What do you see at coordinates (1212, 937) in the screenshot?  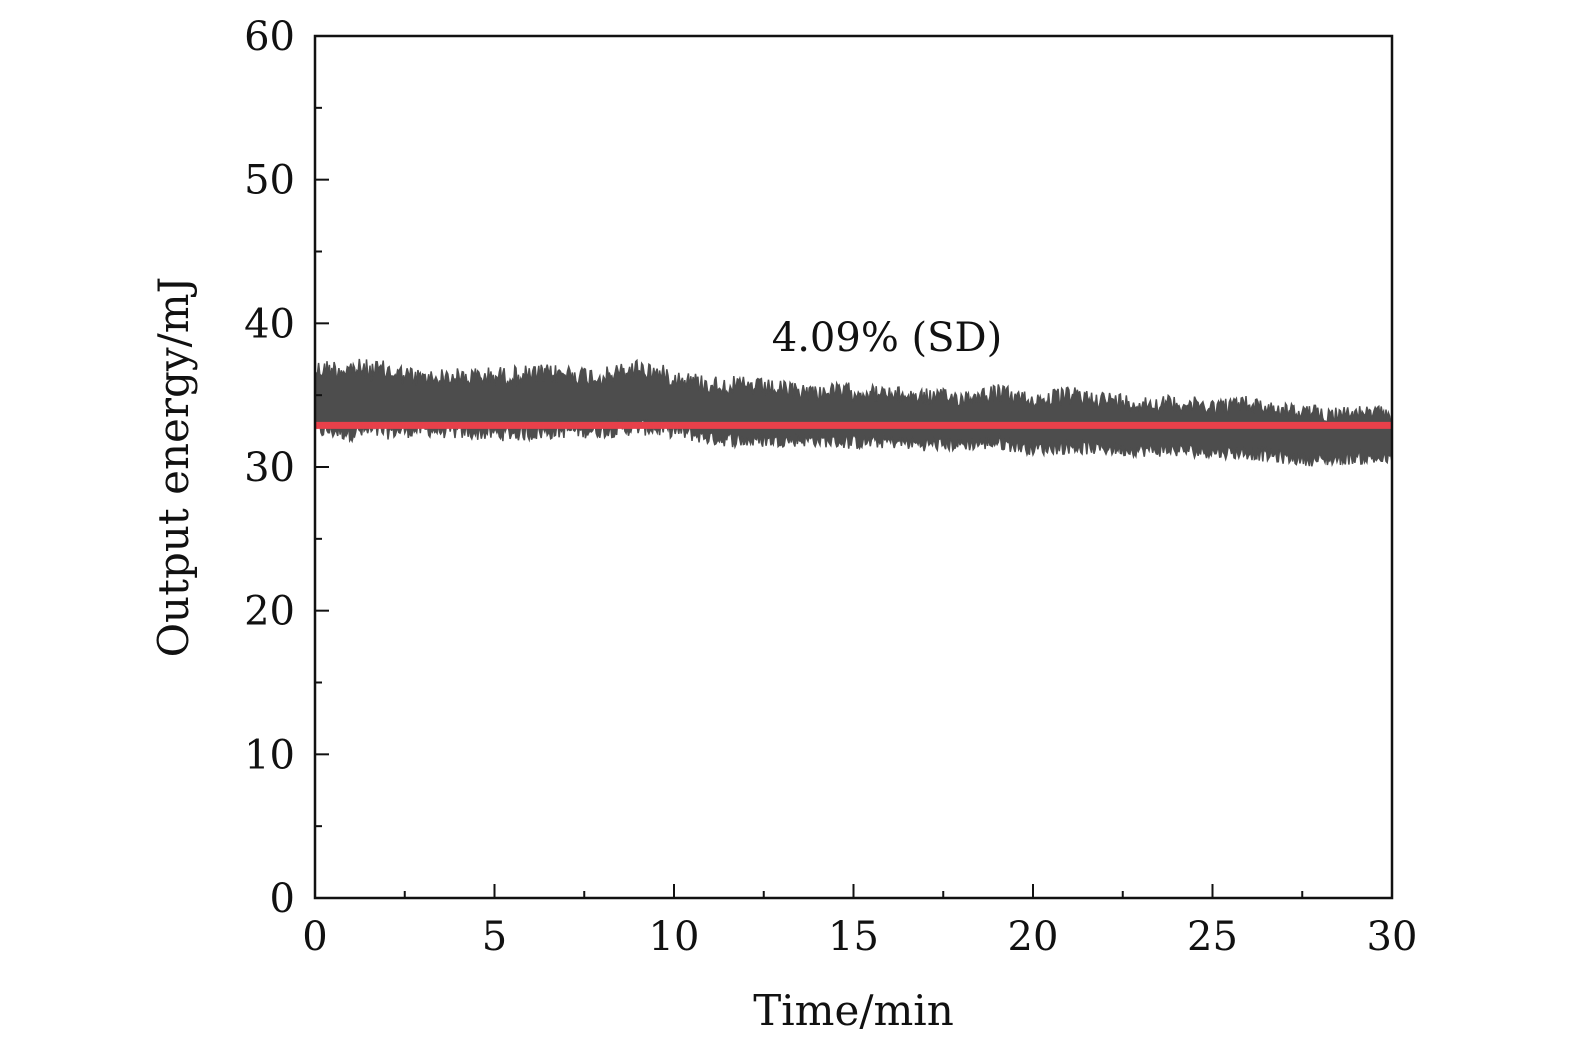 I see `x-tick-label: 25` at bounding box center [1212, 937].